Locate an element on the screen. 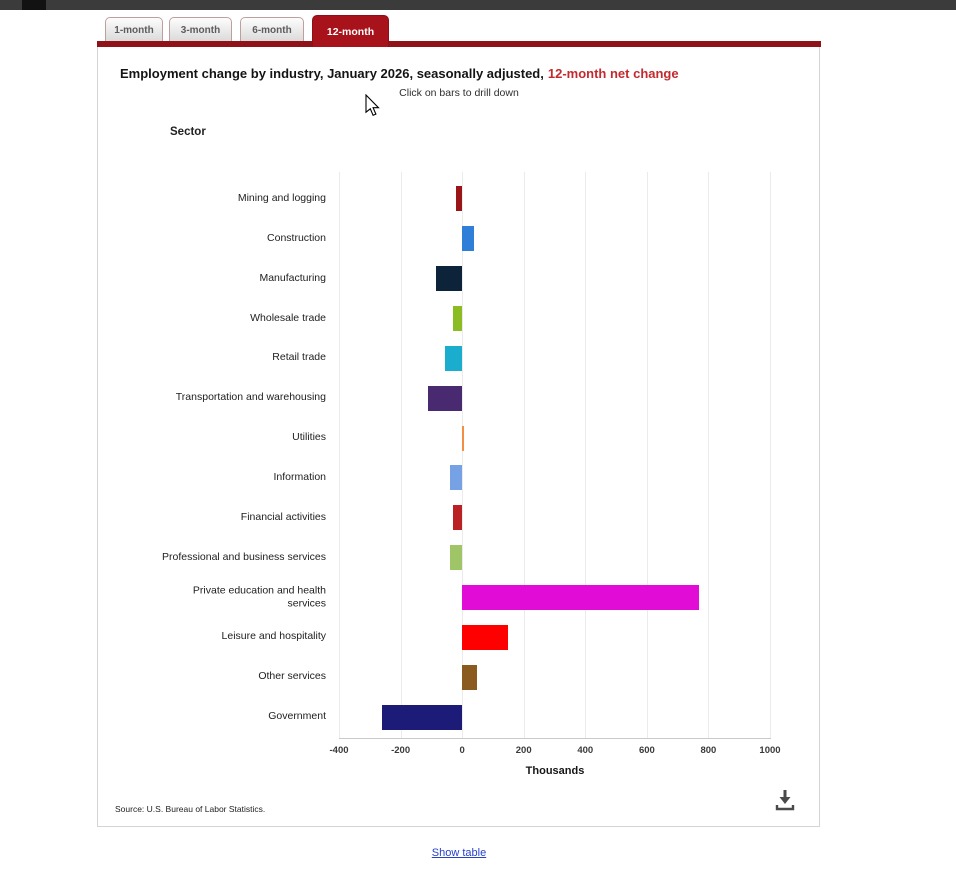 Image resolution: width=956 pixels, height=889 pixels. bar-construction is located at coordinates (468, 239).